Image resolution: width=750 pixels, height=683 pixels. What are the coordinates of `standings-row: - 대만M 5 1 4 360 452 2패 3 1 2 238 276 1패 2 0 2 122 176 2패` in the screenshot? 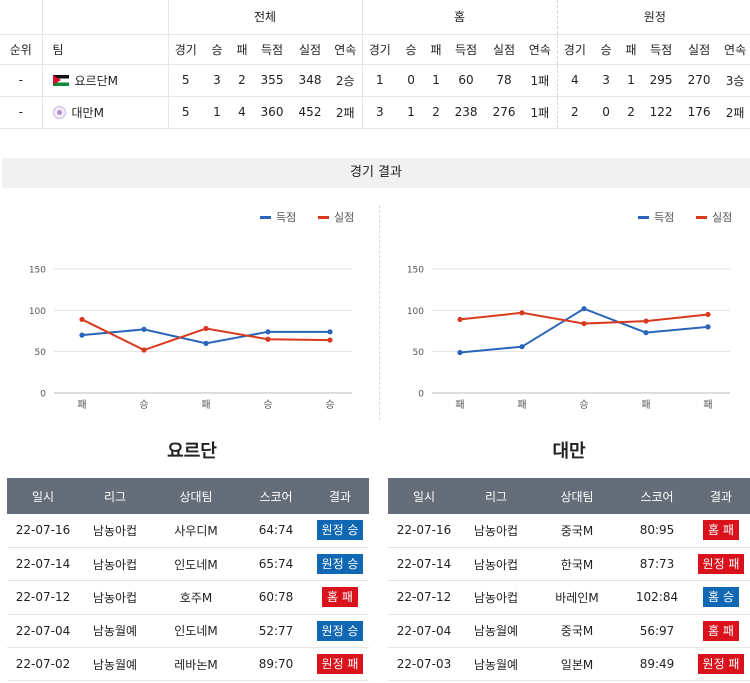 It's located at (375, 112).